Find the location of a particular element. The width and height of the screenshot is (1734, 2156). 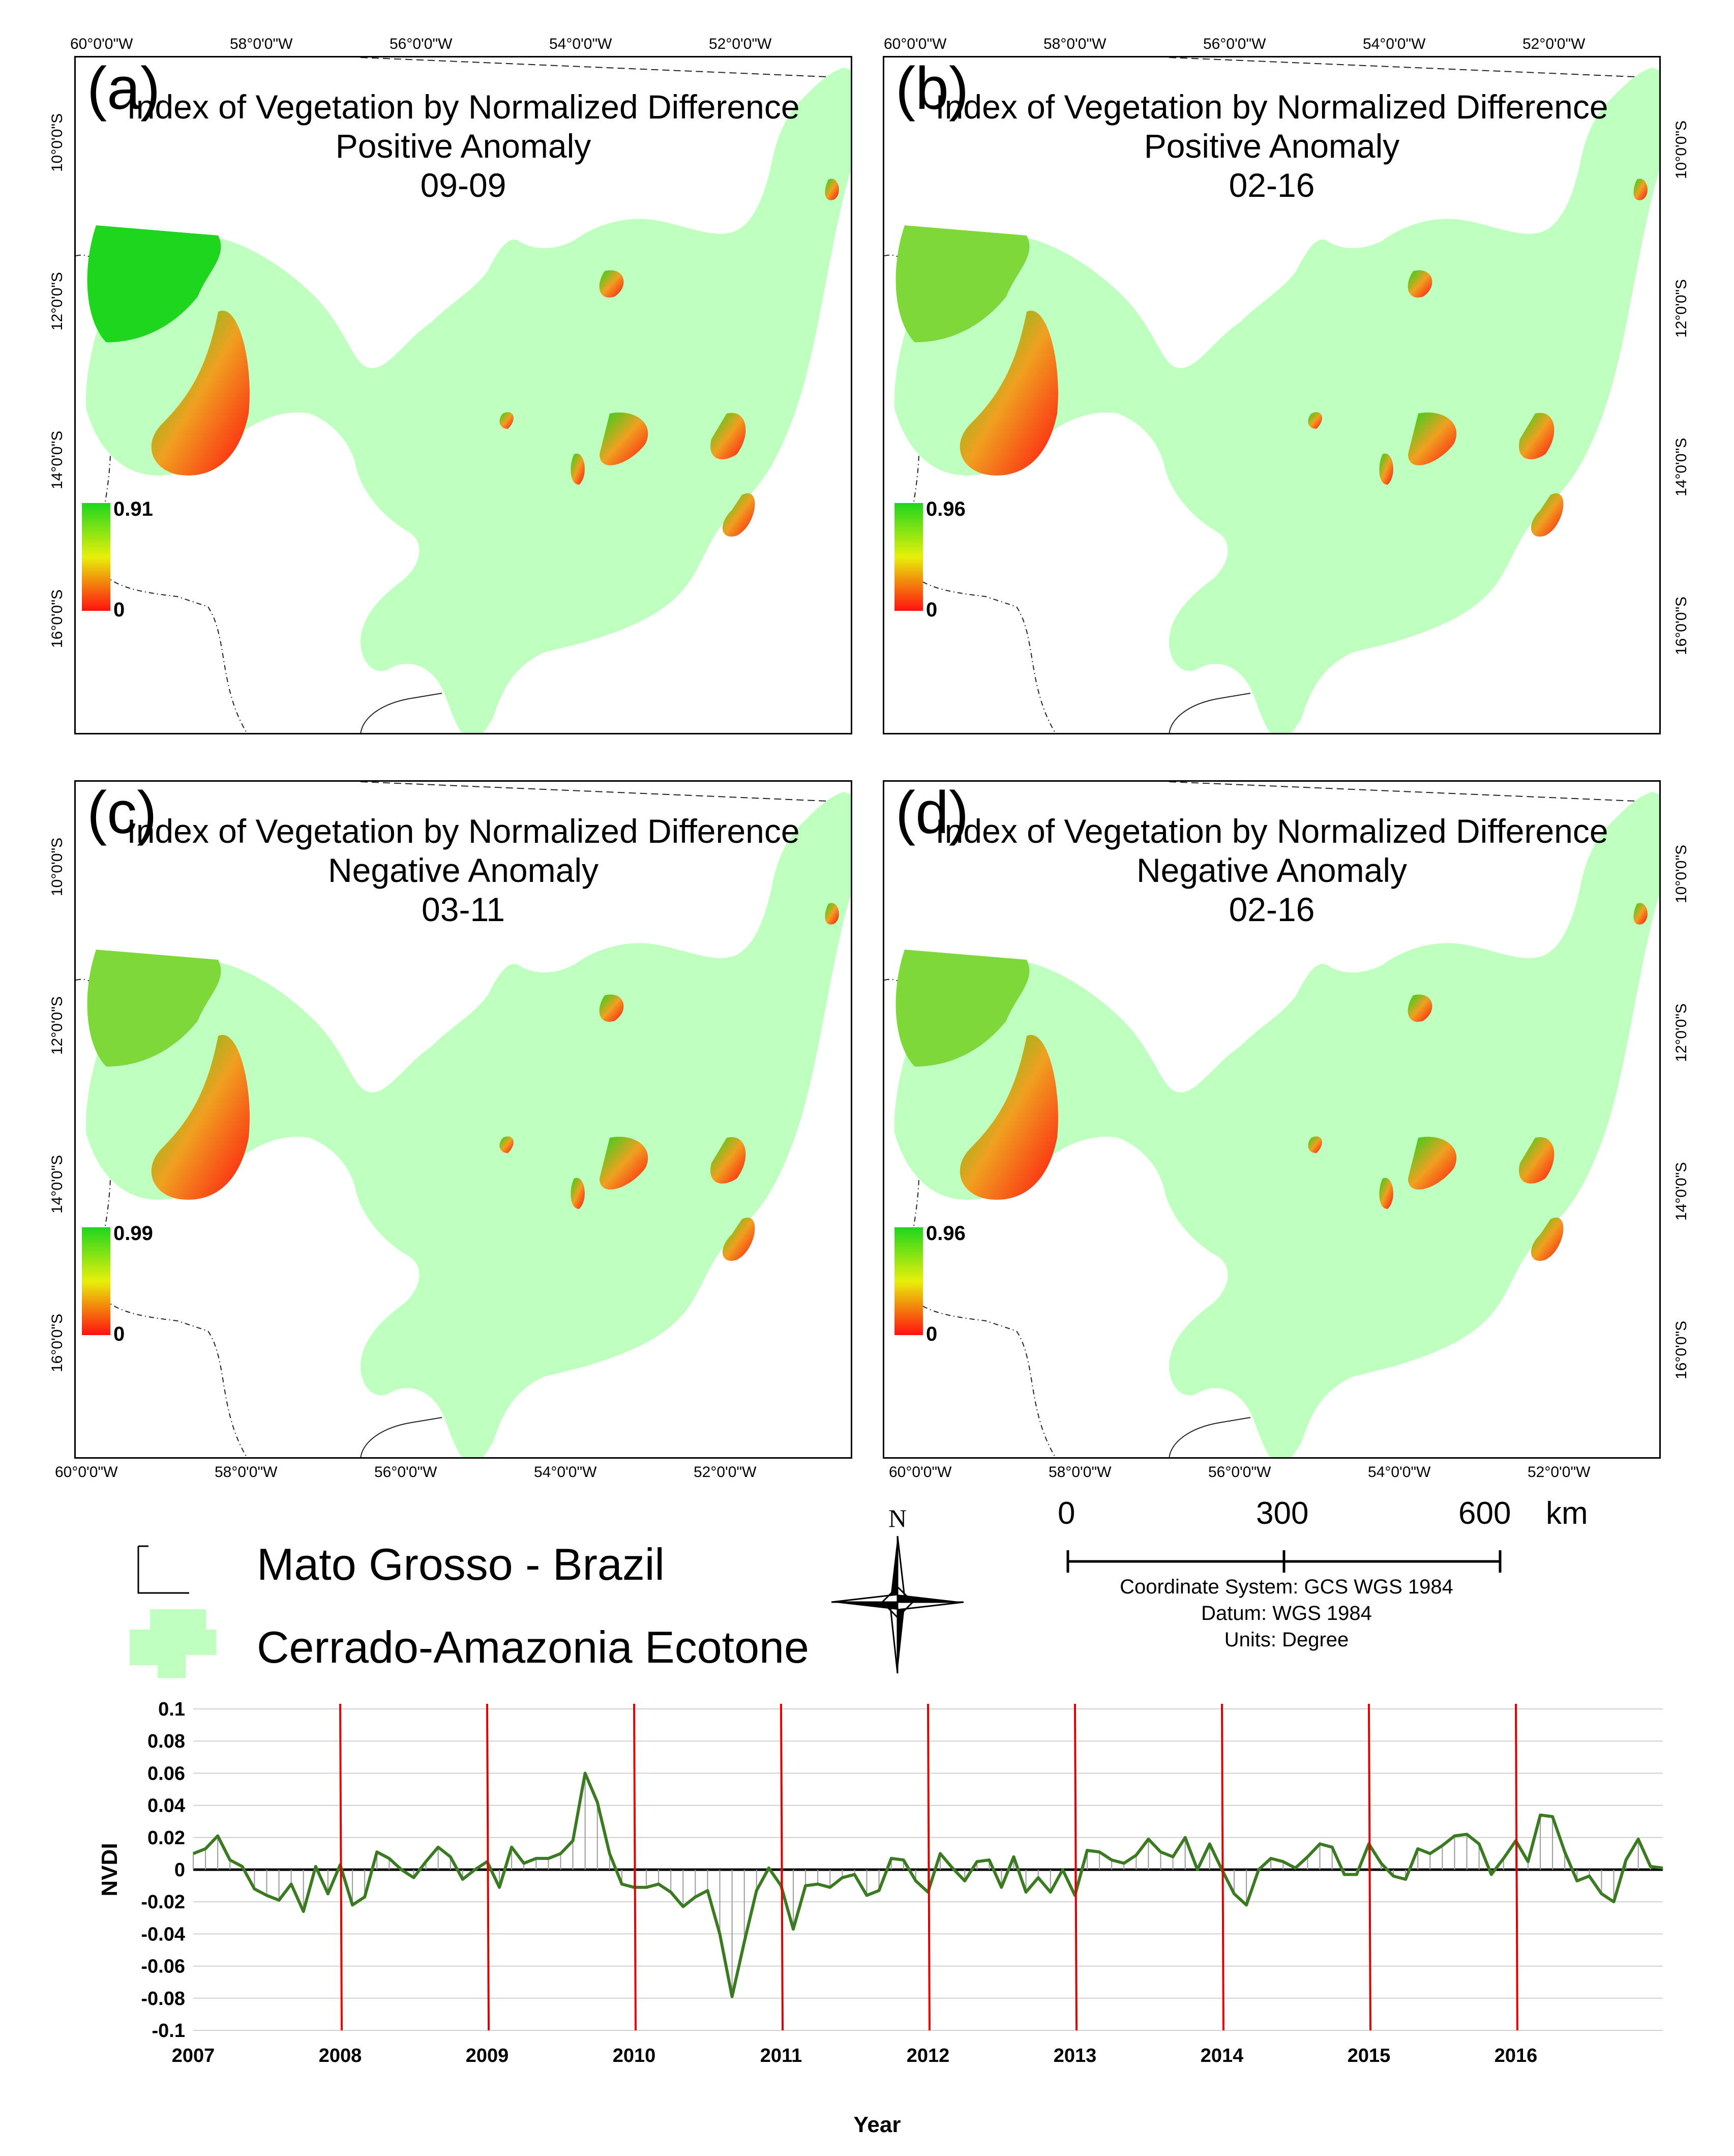

x-tick-label: 2007 is located at coordinates (193, 2056).